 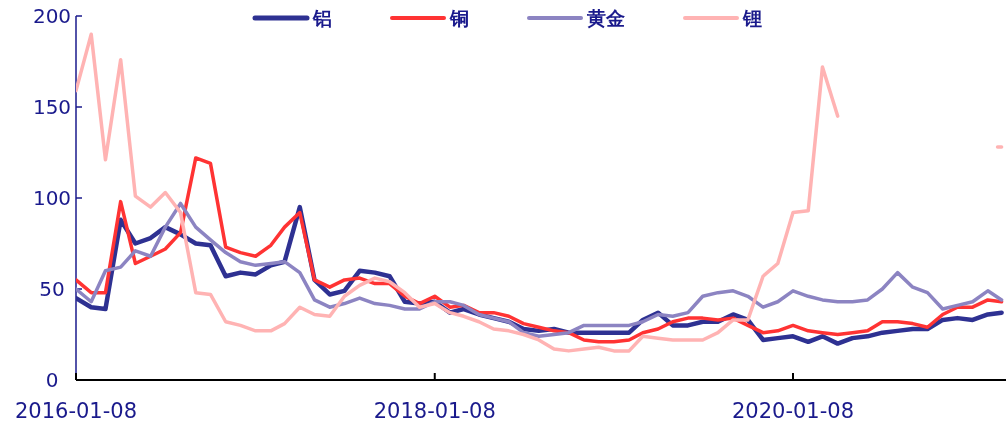 What do you see at coordinates (434, 411) in the screenshot?
I see `x-tick-label: 2018-01-08` at bounding box center [434, 411].